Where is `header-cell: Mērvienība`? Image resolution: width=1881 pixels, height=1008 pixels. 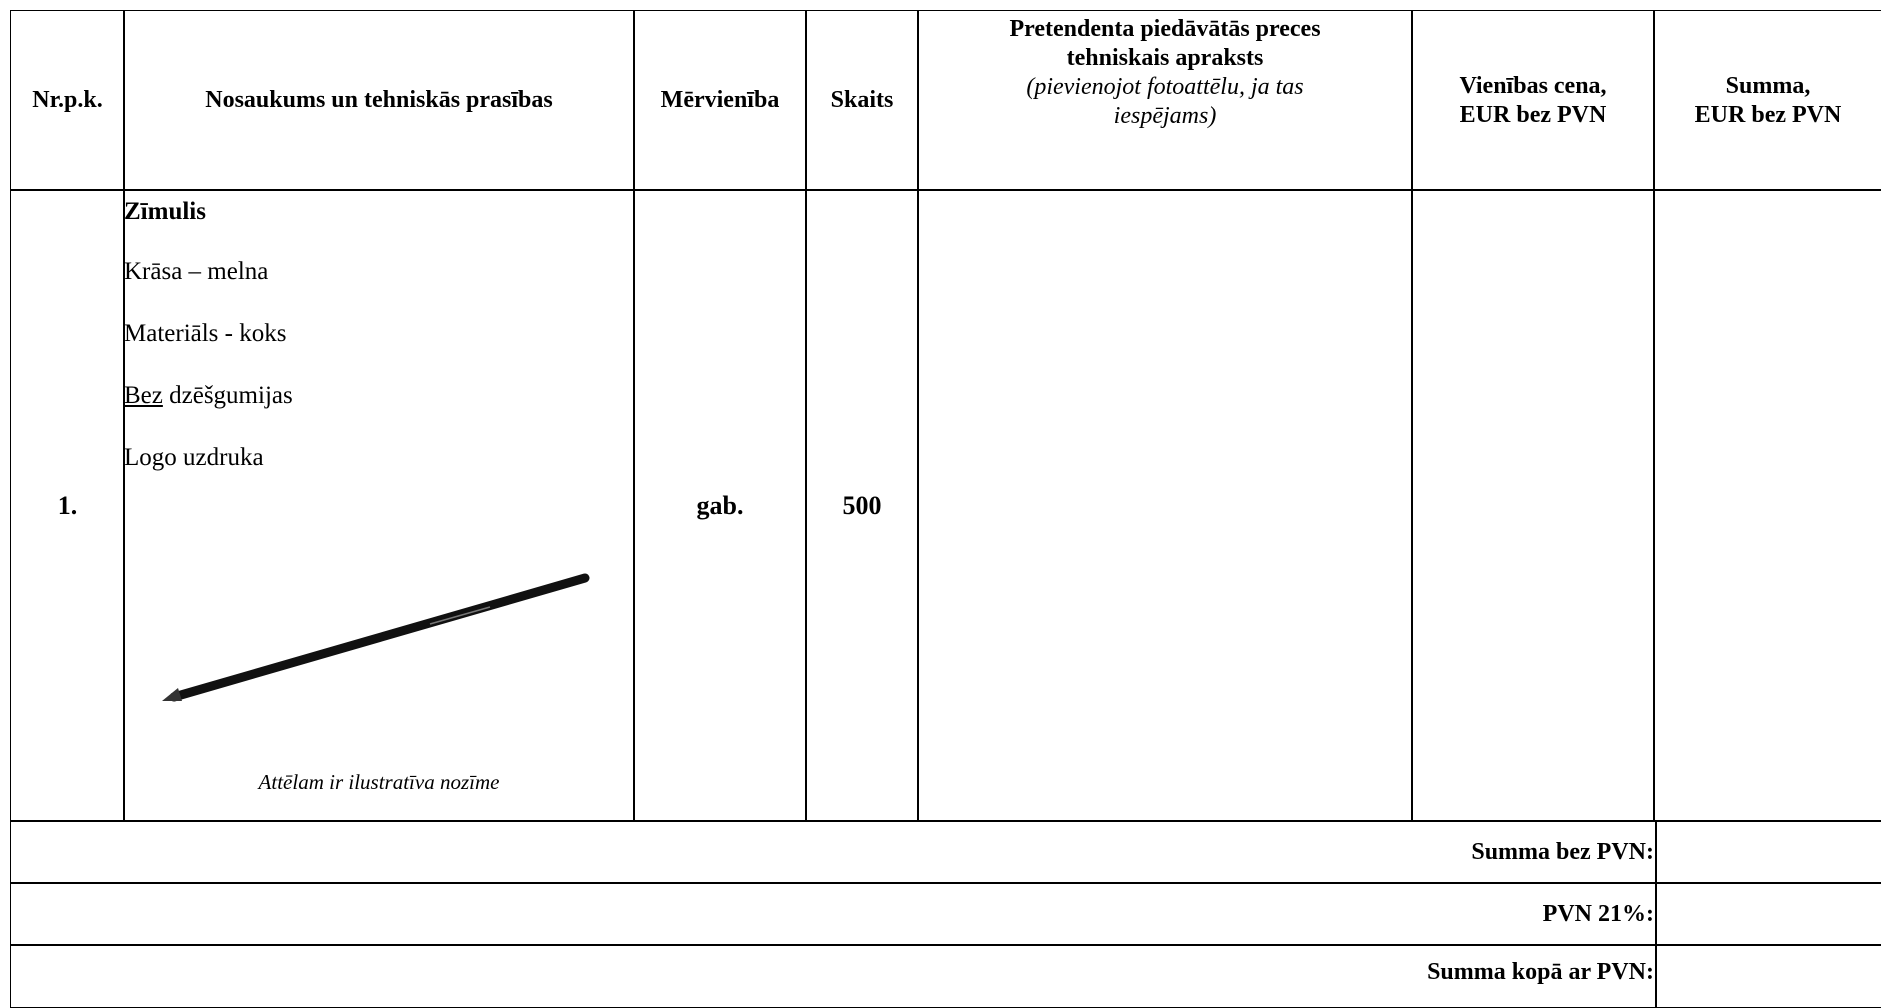 header-cell: Mērvienība is located at coordinates (720, 100).